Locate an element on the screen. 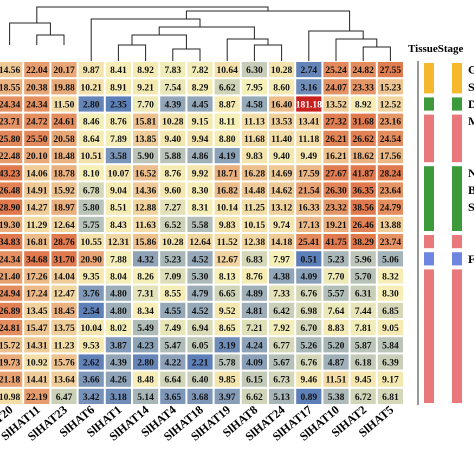 The width and height of the screenshot is (474, 474). cell-value-label: 13.41 is located at coordinates (309, 123).